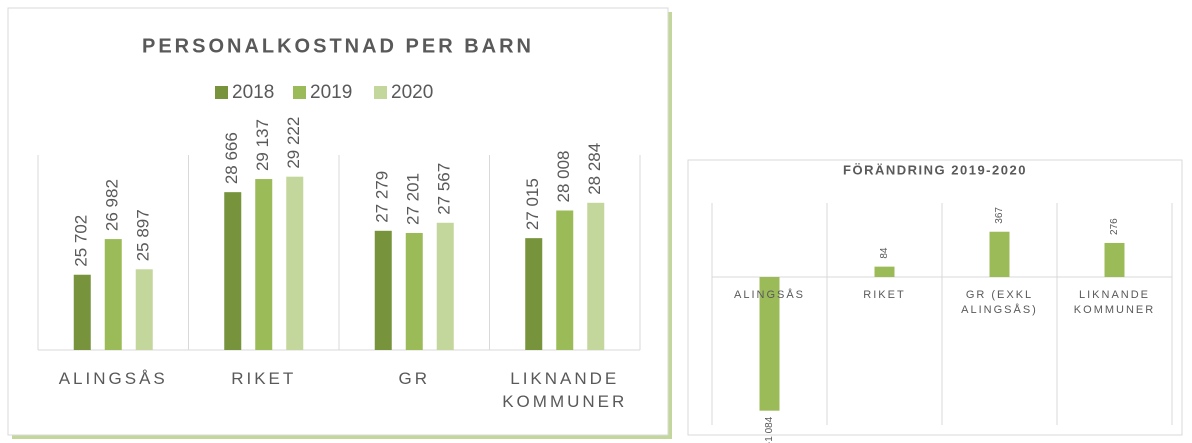 This screenshot has width=1192, height=443. I want to click on data-label: 26 982, so click(112, 205).